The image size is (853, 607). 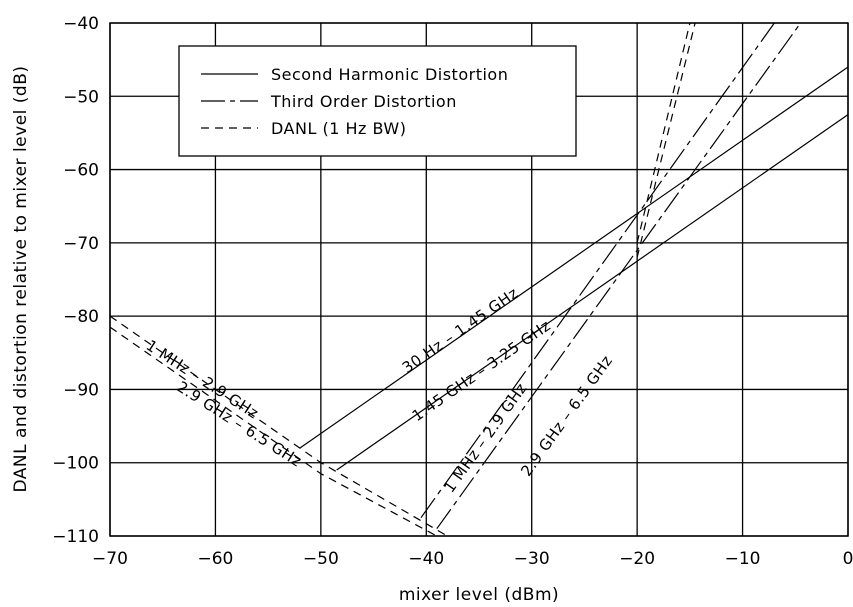 What do you see at coordinates (472, 559) in the screenshot?
I see `x-tick-labels: −70 −60 −50 −40 −30 −20 −10 0` at bounding box center [472, 559].